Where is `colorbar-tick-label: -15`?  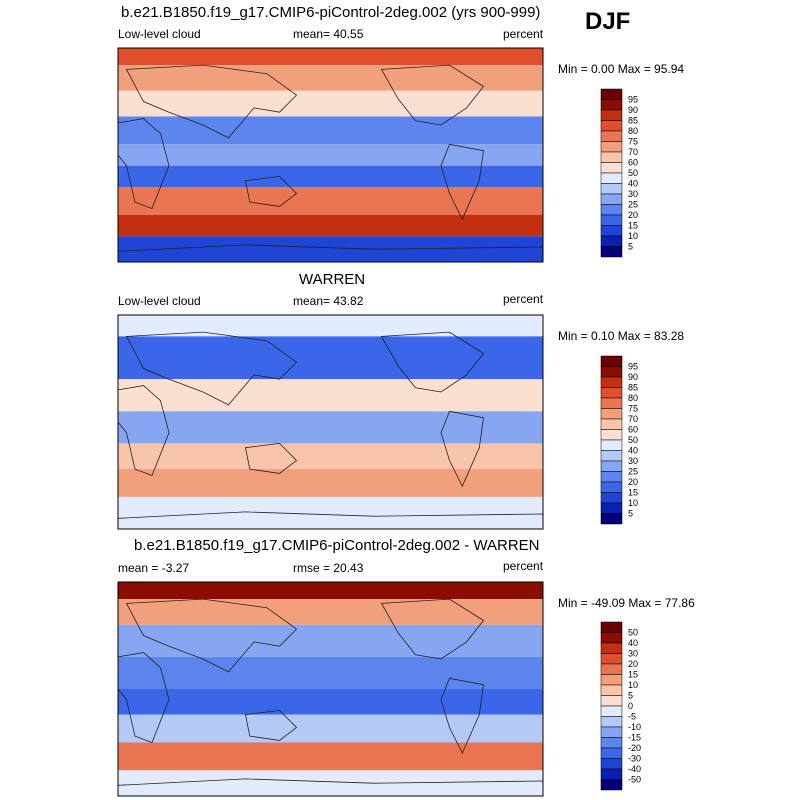
colorbar-tick-label: -15 is located at coordinates (634, 738).